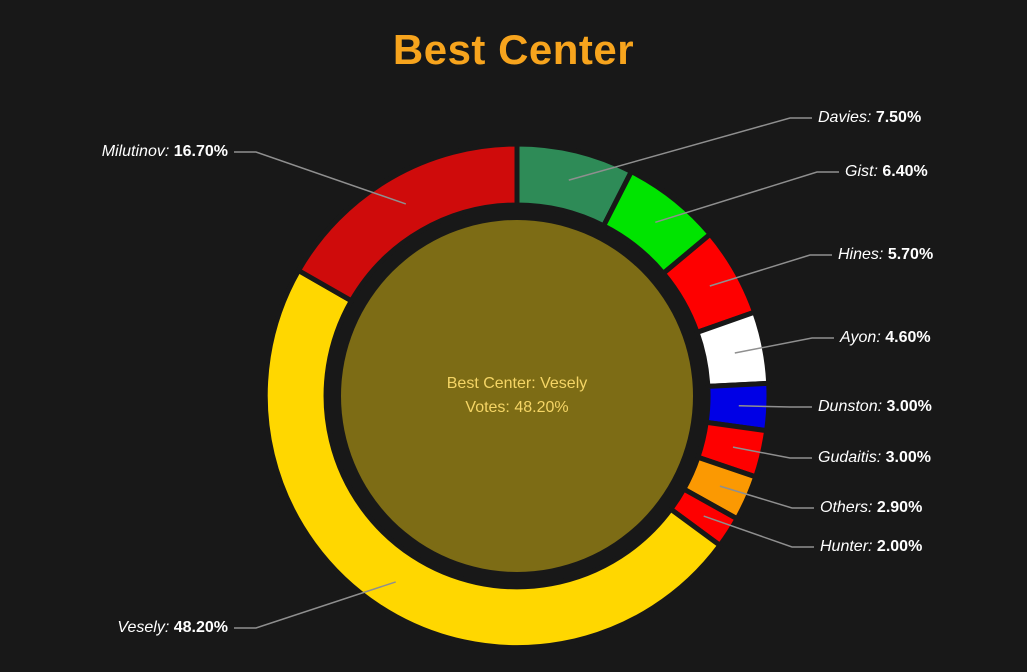  Describe the element at coordinates (784, 345) in the screenshot. I see `leader-line-ayon` at that location.